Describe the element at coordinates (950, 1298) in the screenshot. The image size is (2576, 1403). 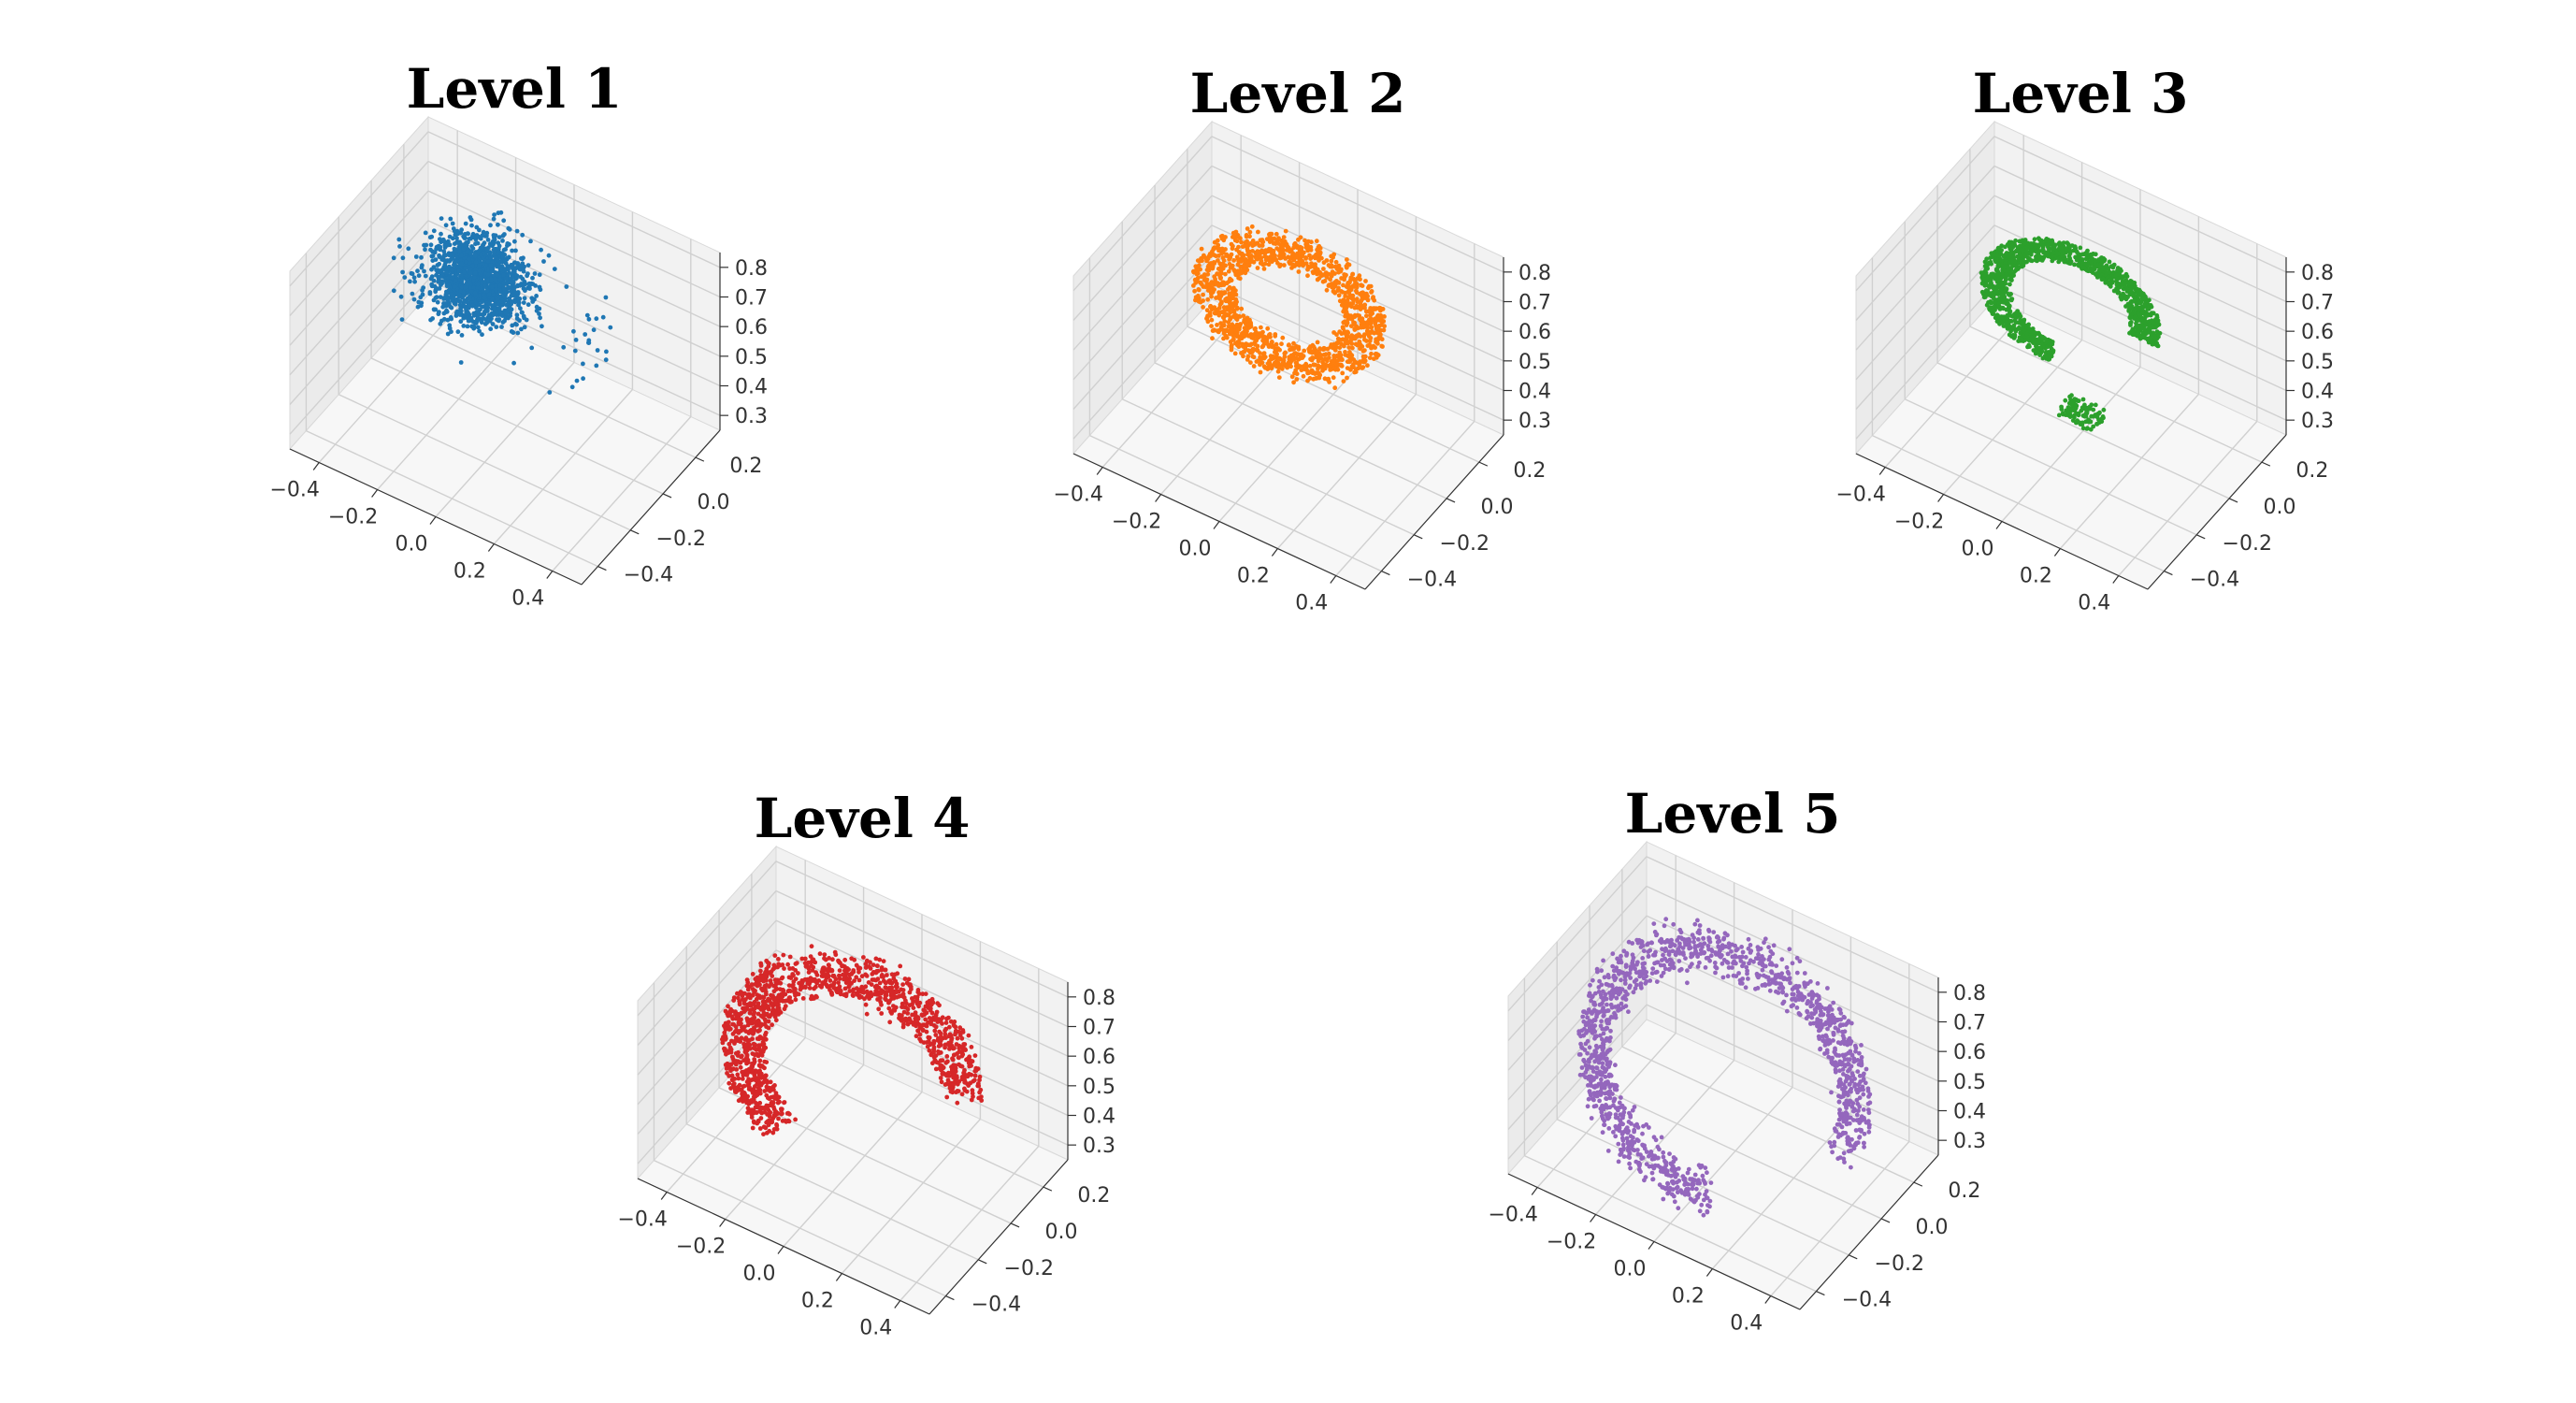
I see `y-tick` at that location.